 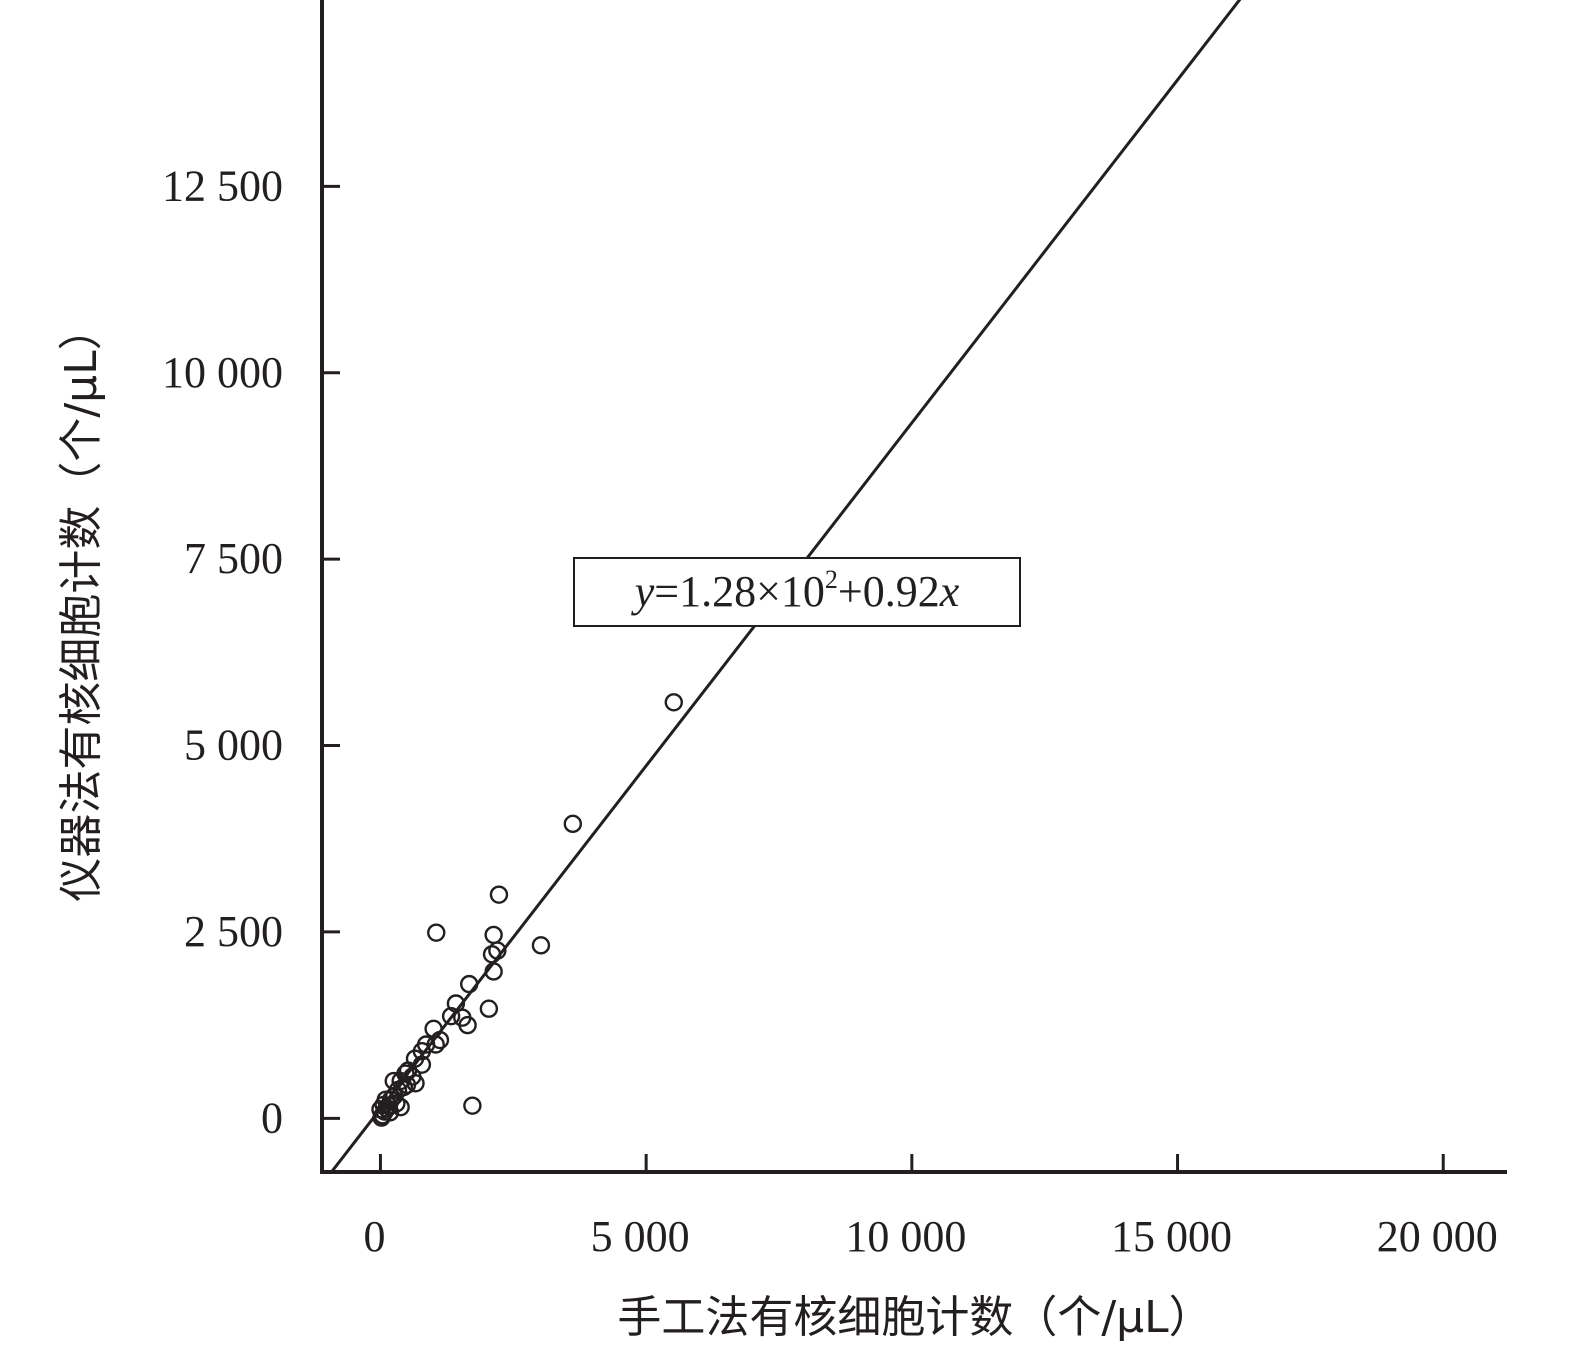 I want to click on equation-frame, so click(x=797, y=592).